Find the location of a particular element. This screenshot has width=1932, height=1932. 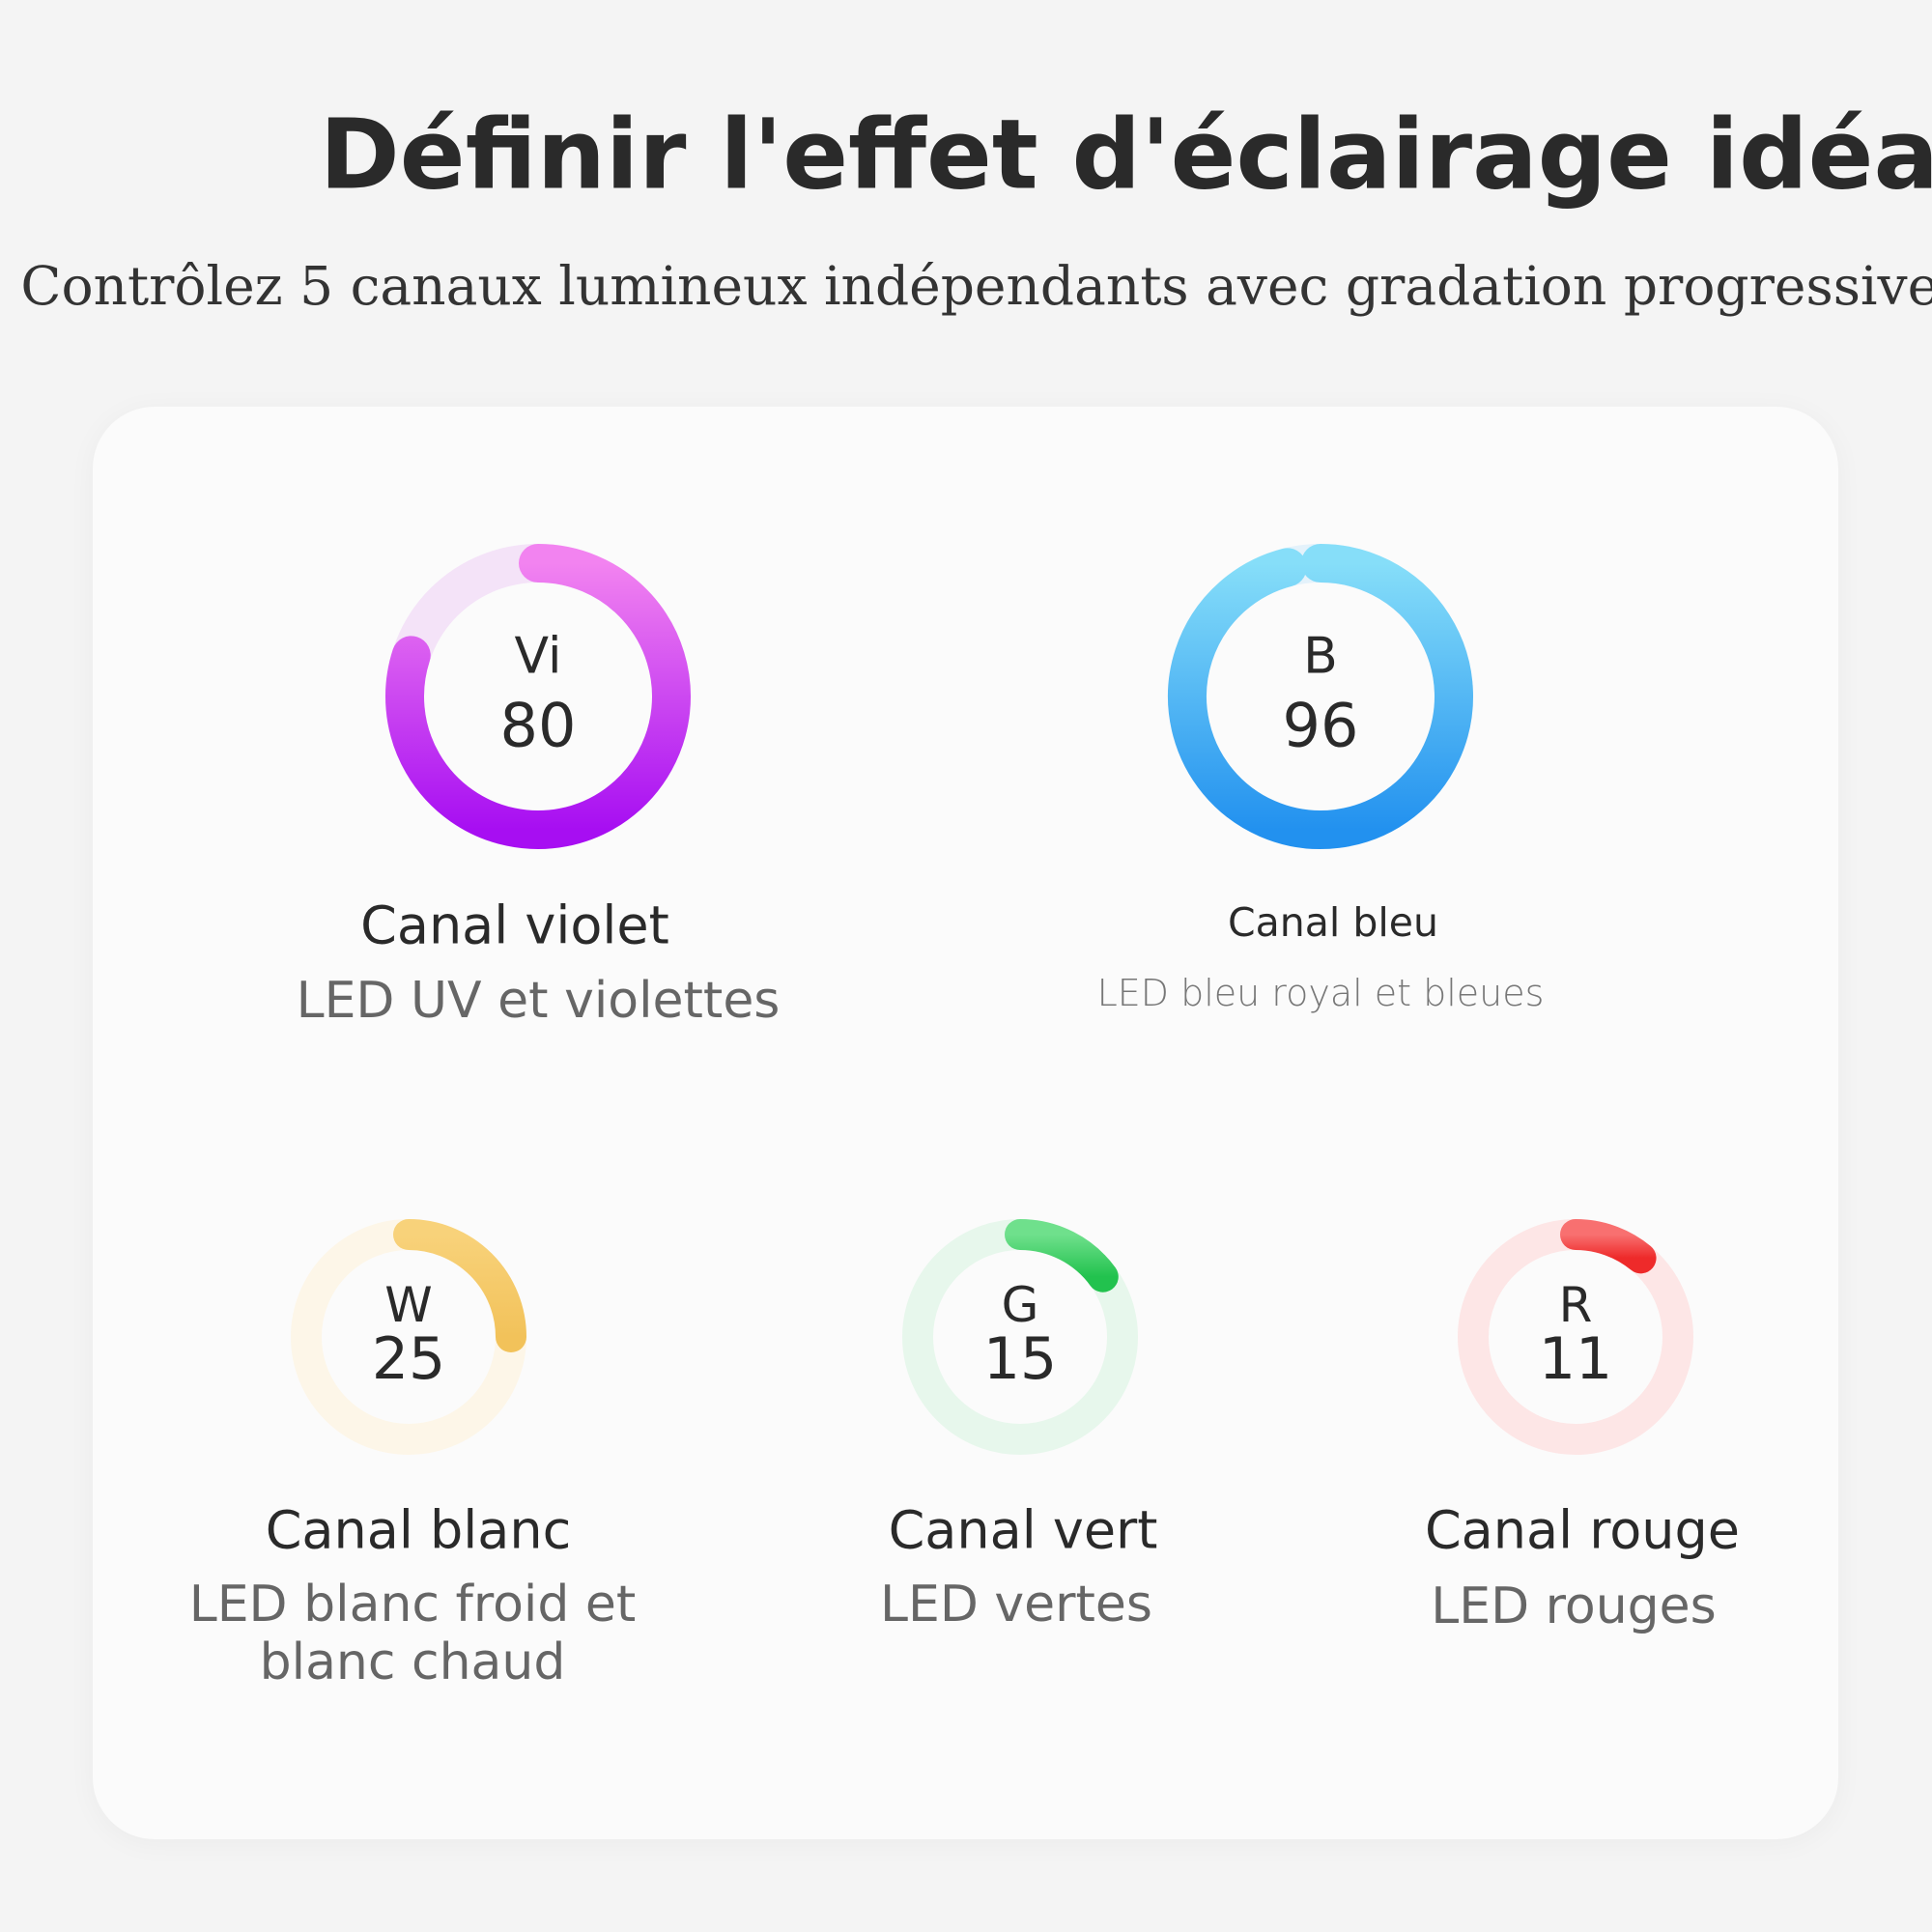

gauge-value: 25 is located at coordinates (408, 1359).